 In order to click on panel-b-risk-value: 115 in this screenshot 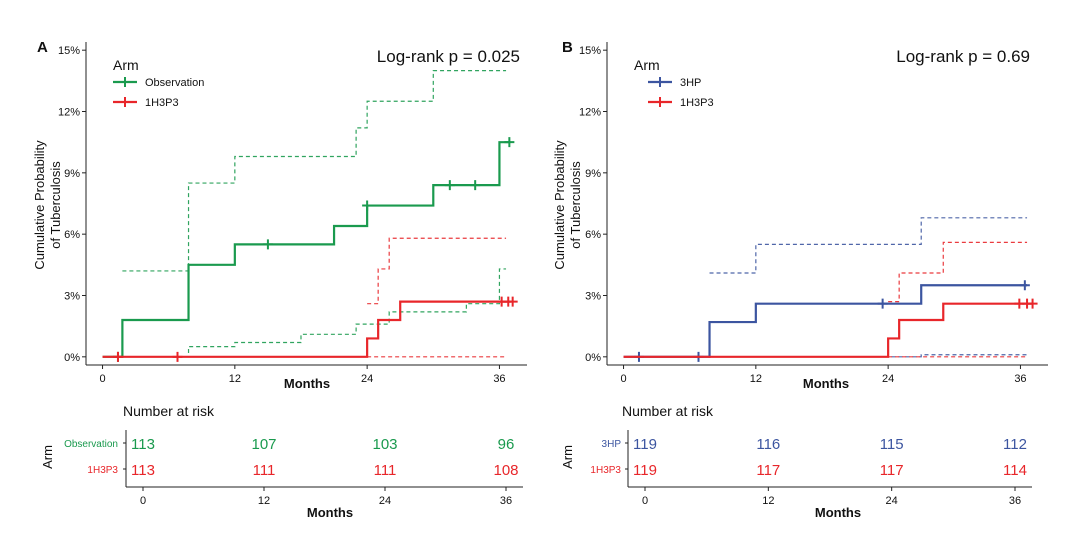, I will do `click(892, 444)`.